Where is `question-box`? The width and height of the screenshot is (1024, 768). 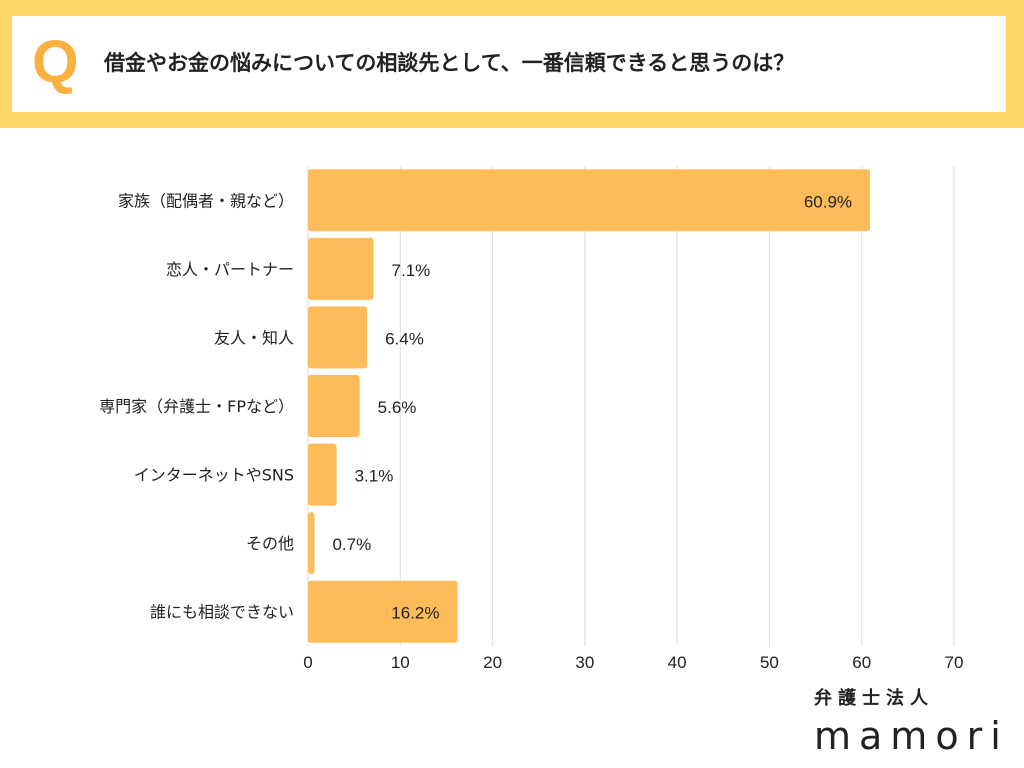 question-box is located at coordinates (509, 64).